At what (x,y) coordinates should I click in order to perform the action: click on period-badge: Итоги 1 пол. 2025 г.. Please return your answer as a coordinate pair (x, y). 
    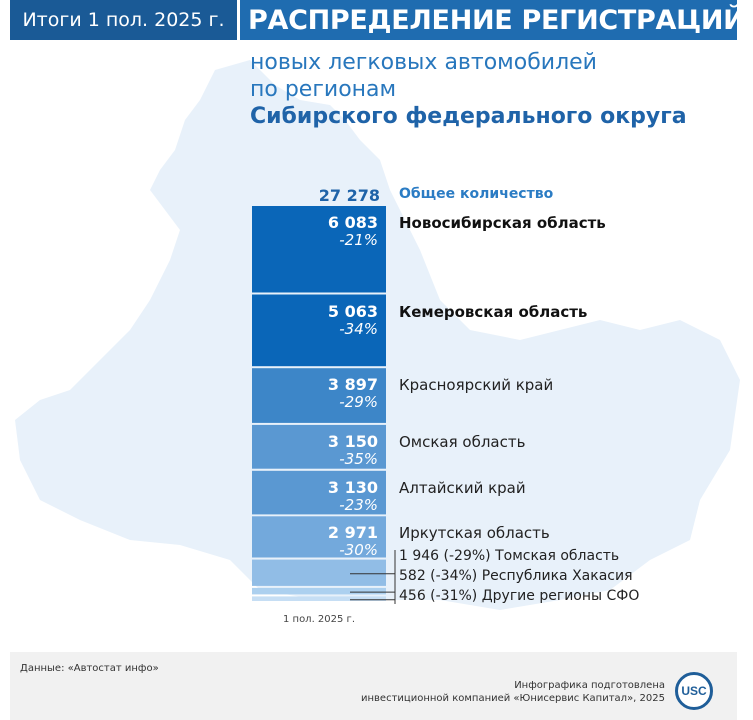
    Looking at the image, I should click on (123, 20).